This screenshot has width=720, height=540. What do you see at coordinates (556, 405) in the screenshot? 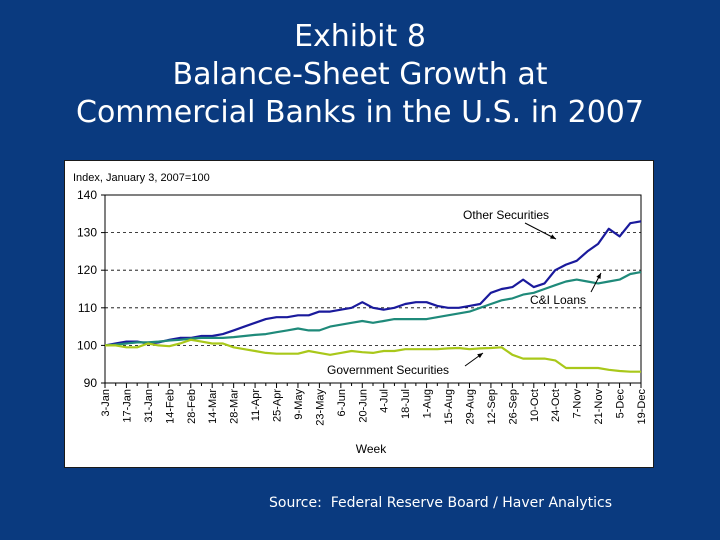
I see `x-tick-label: 24-Oct` at bounding box center [556, 405].